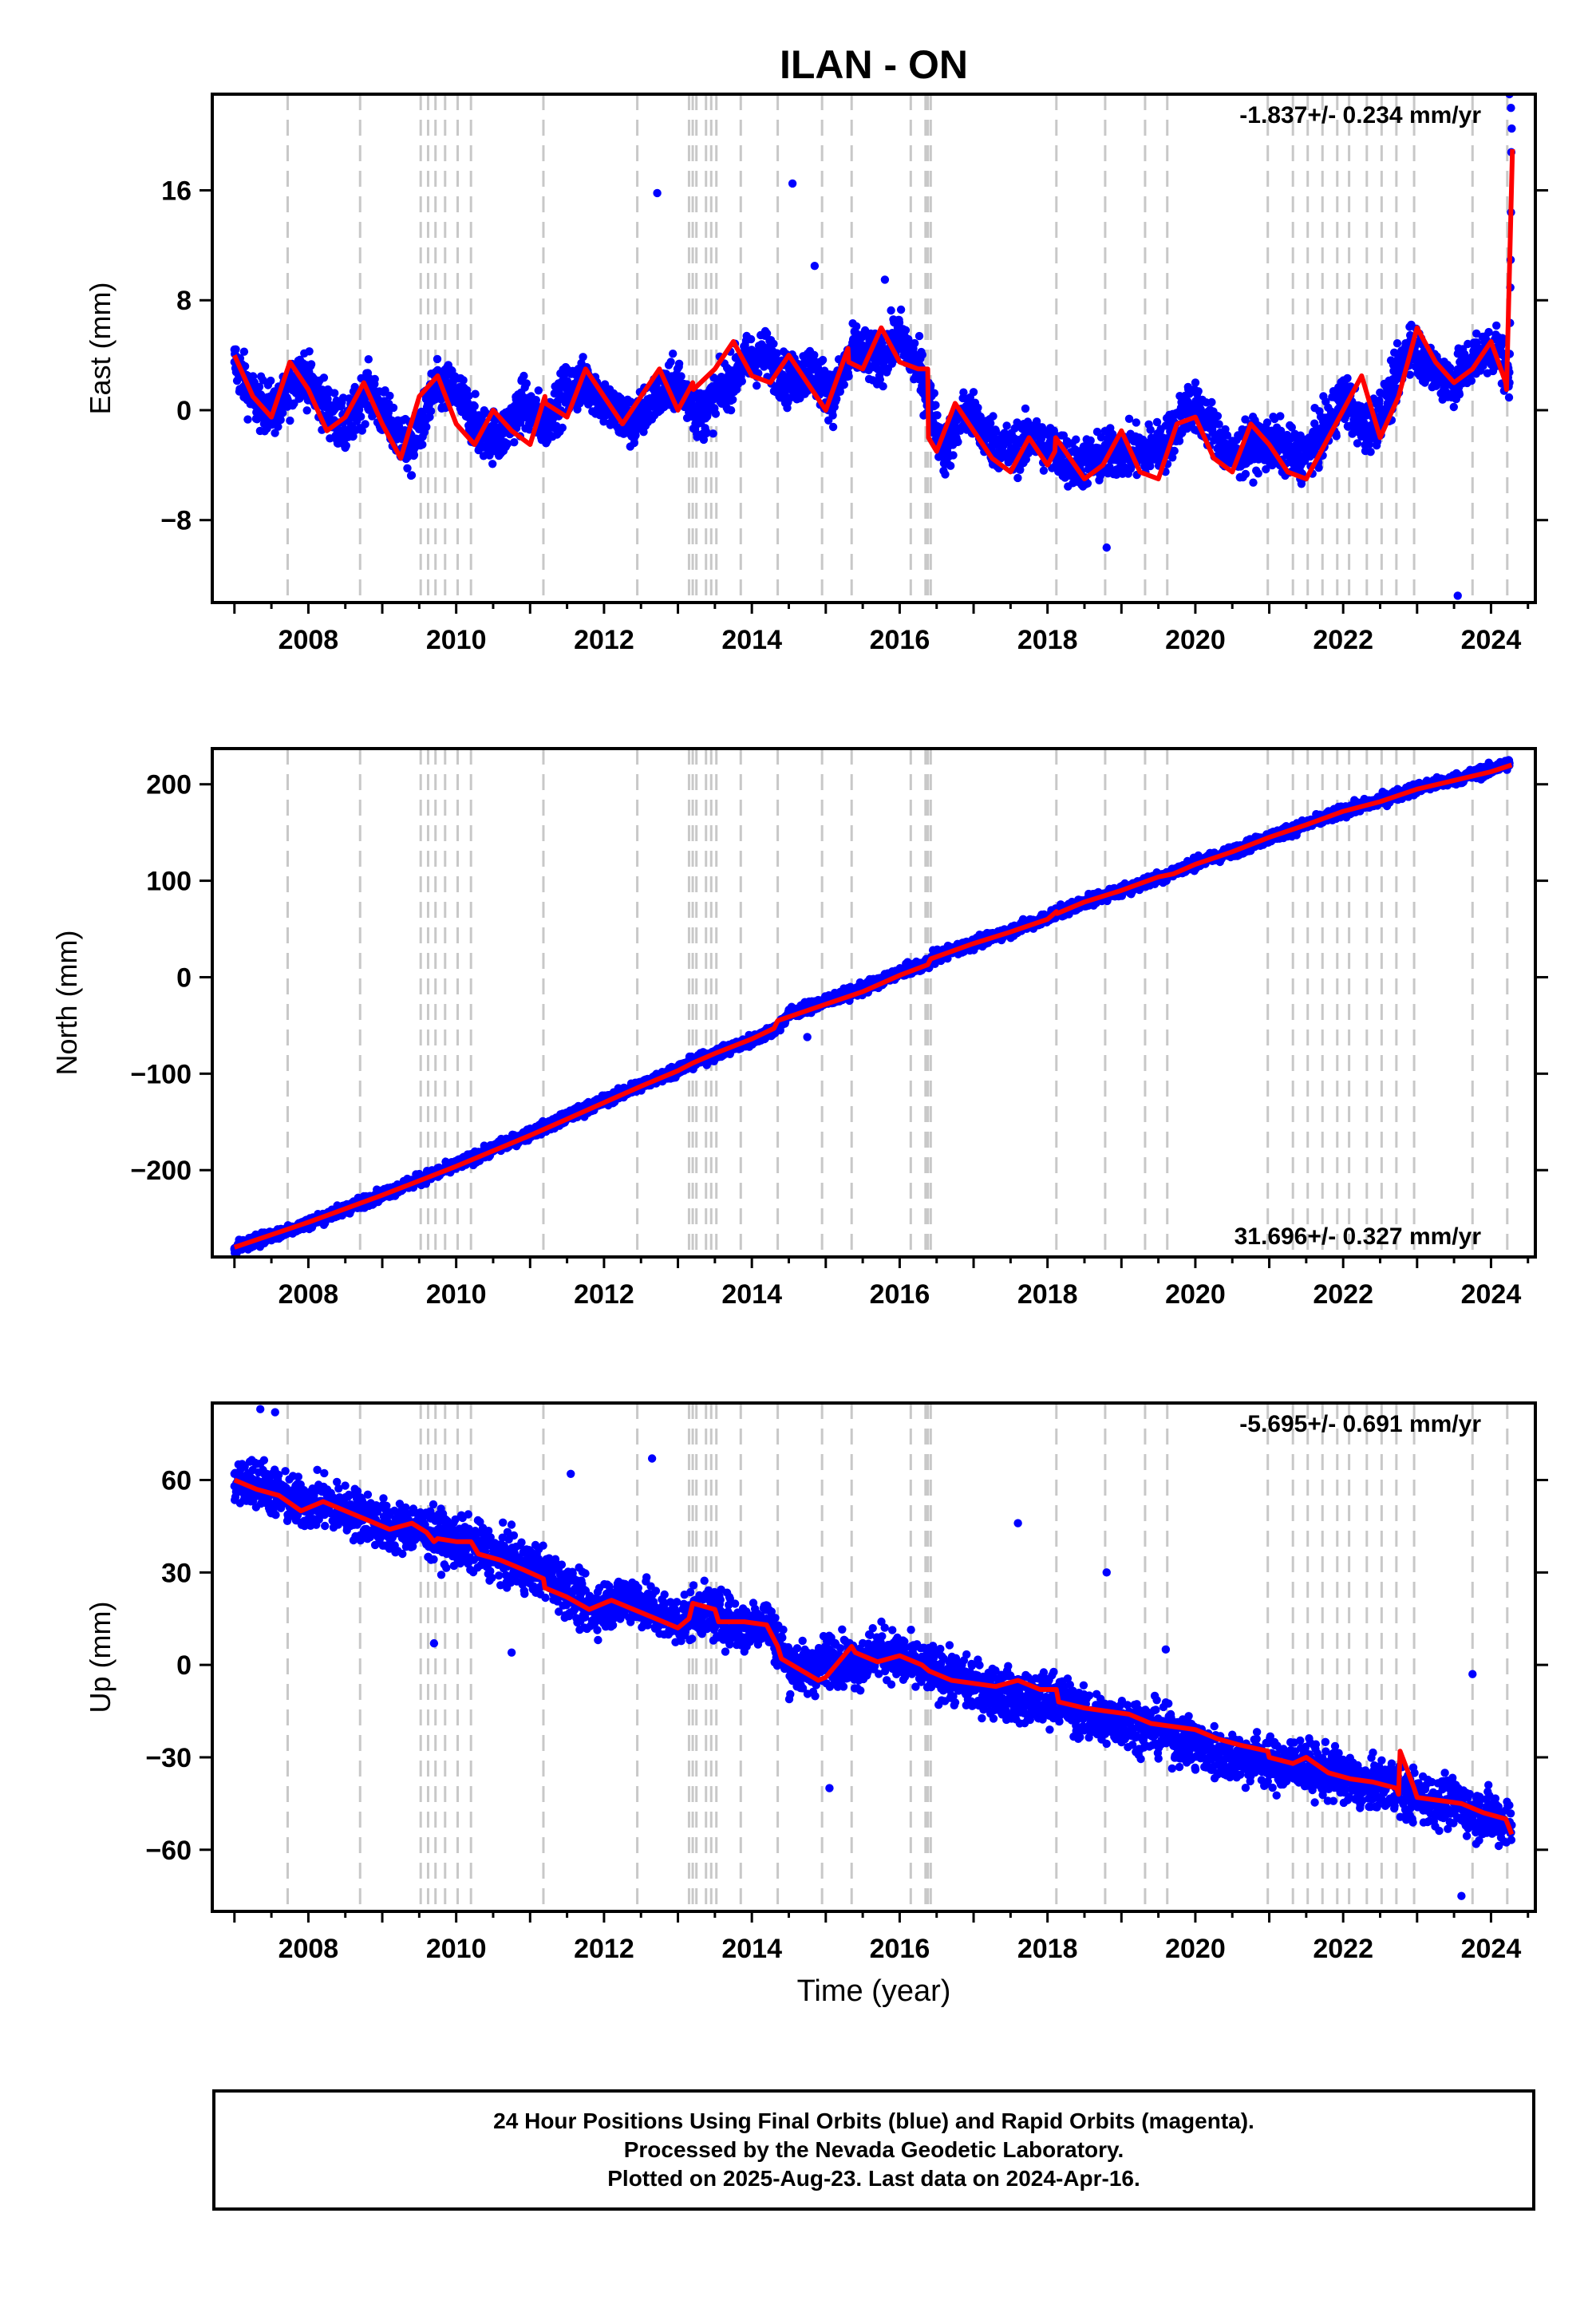 Image resolution: width=1596 pixels, height=2316 pixels. I want to click on trend-line, so click(873, 315).